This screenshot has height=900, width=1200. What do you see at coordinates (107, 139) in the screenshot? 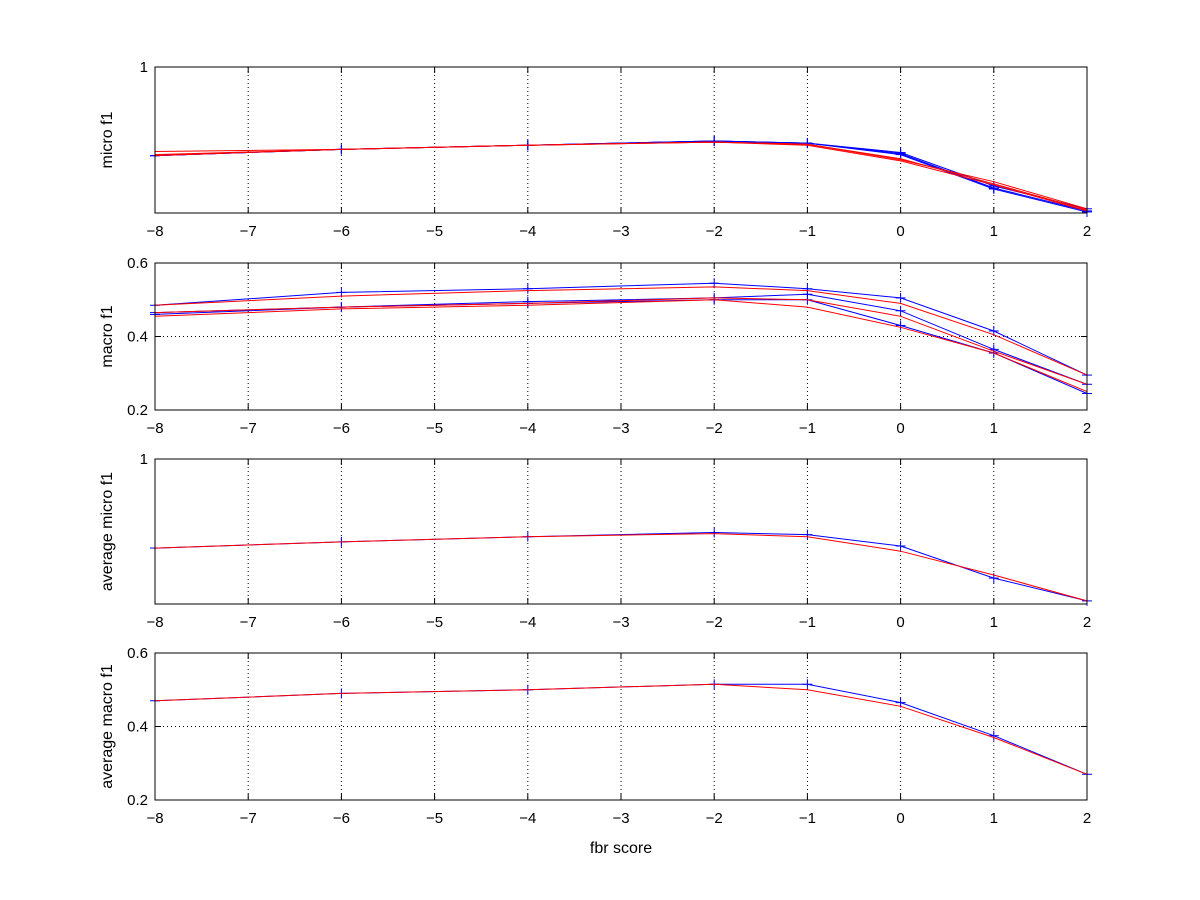
I see `y-axis-label: micro f1` at bounding box center [107, 139].